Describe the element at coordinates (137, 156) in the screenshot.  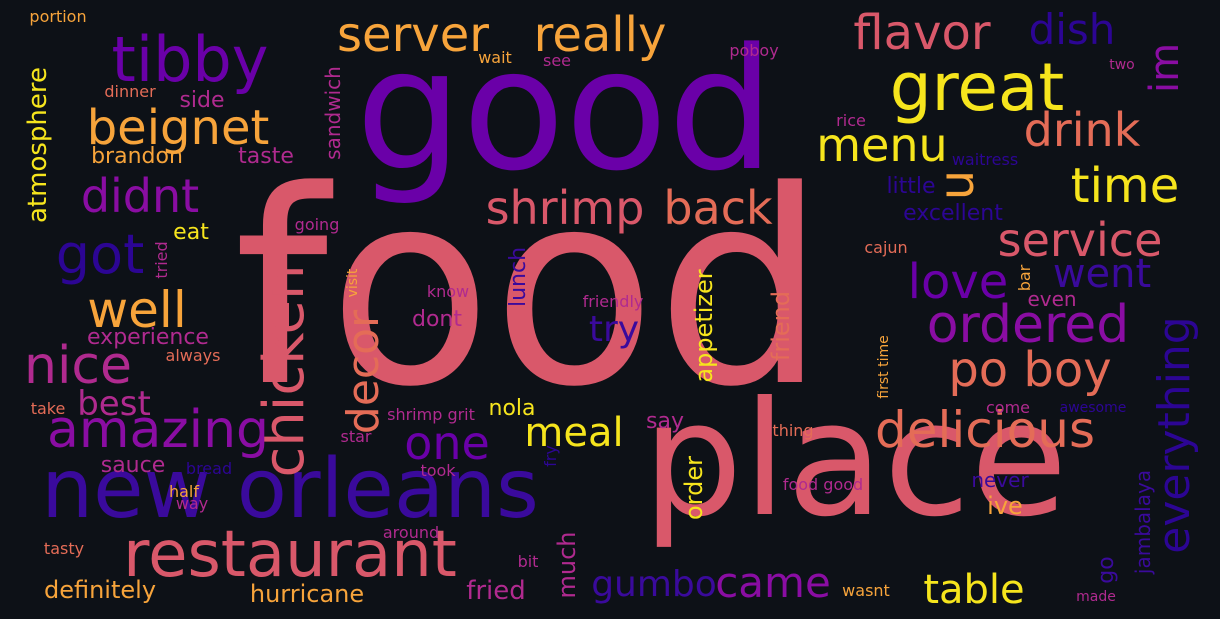
I see `word-brandon: brandon` at that location.